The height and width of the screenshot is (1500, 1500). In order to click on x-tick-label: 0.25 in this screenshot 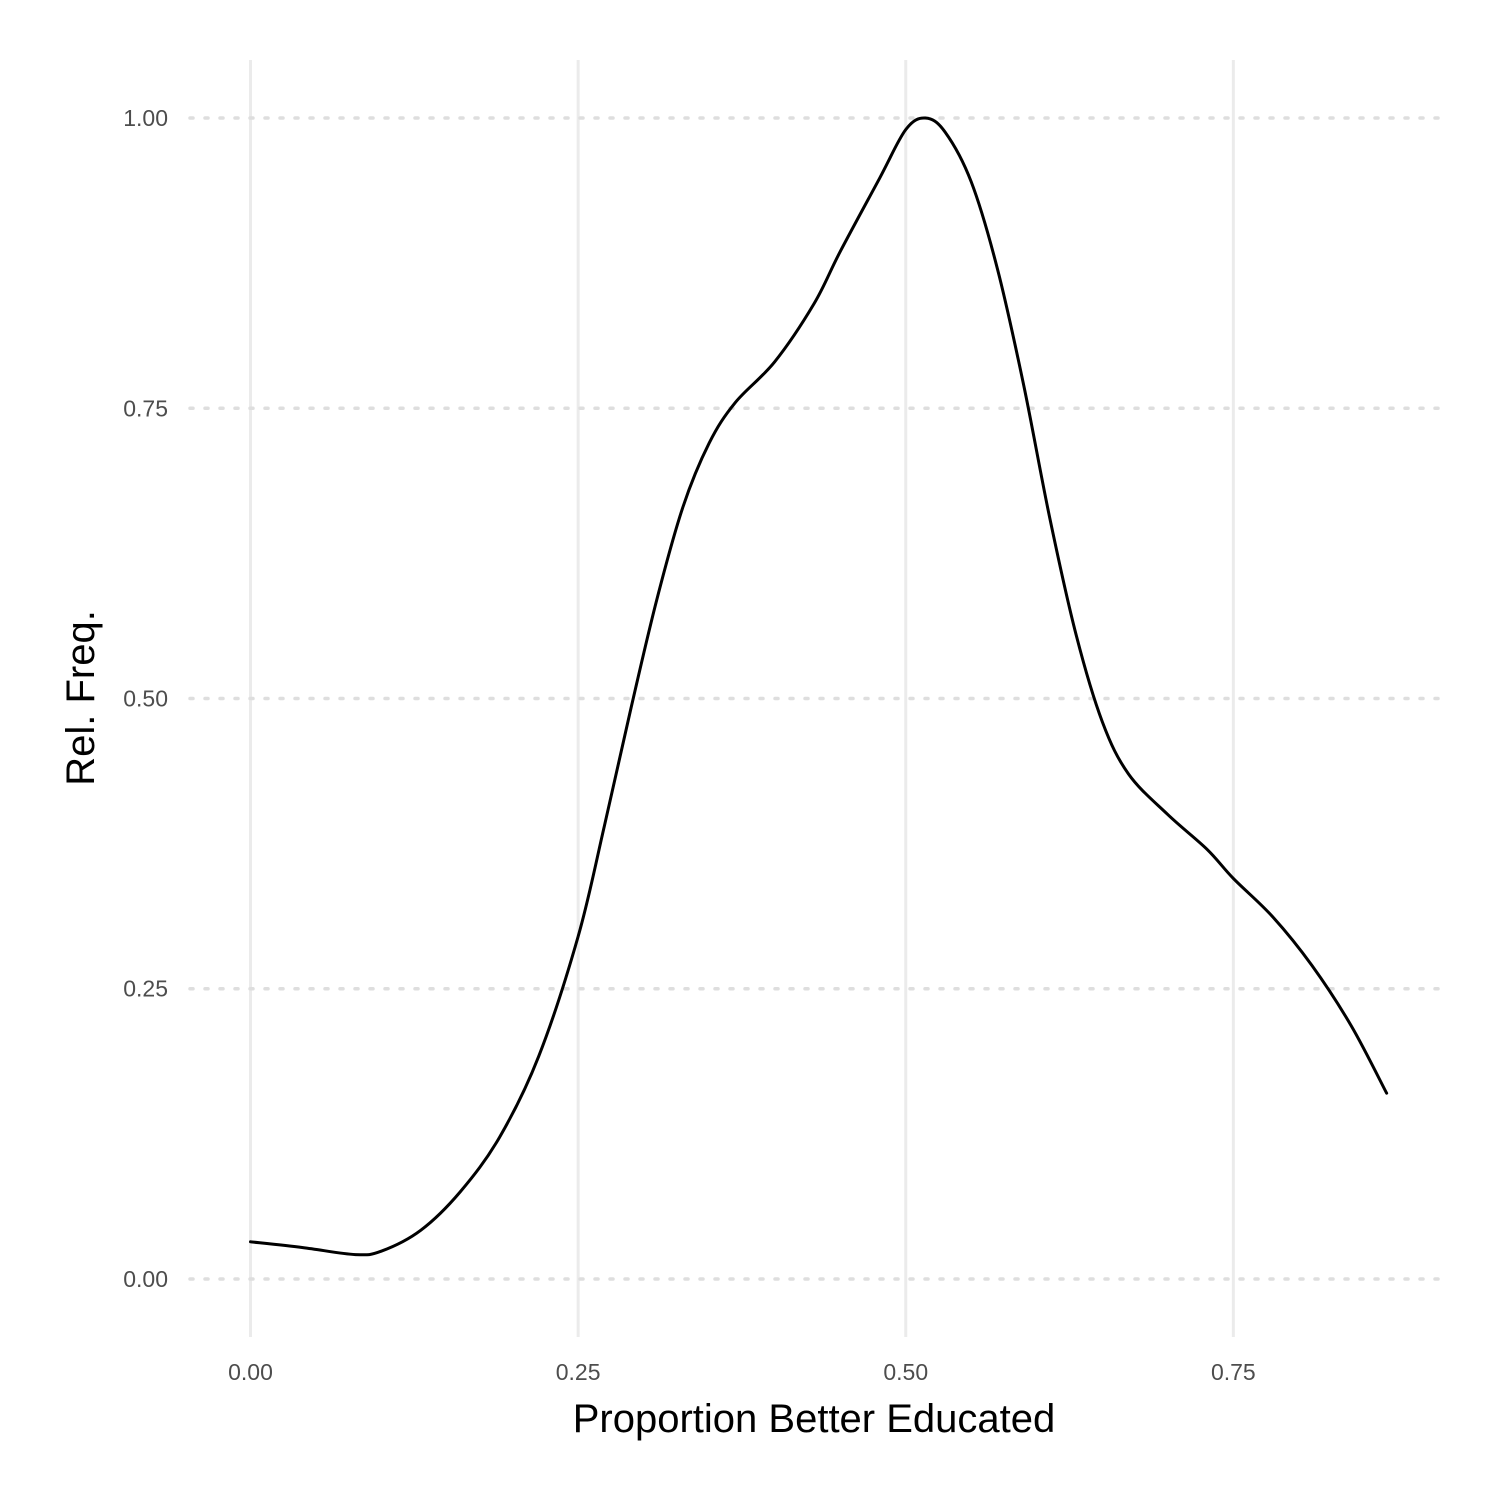, I will do `click(578, 1372)`.